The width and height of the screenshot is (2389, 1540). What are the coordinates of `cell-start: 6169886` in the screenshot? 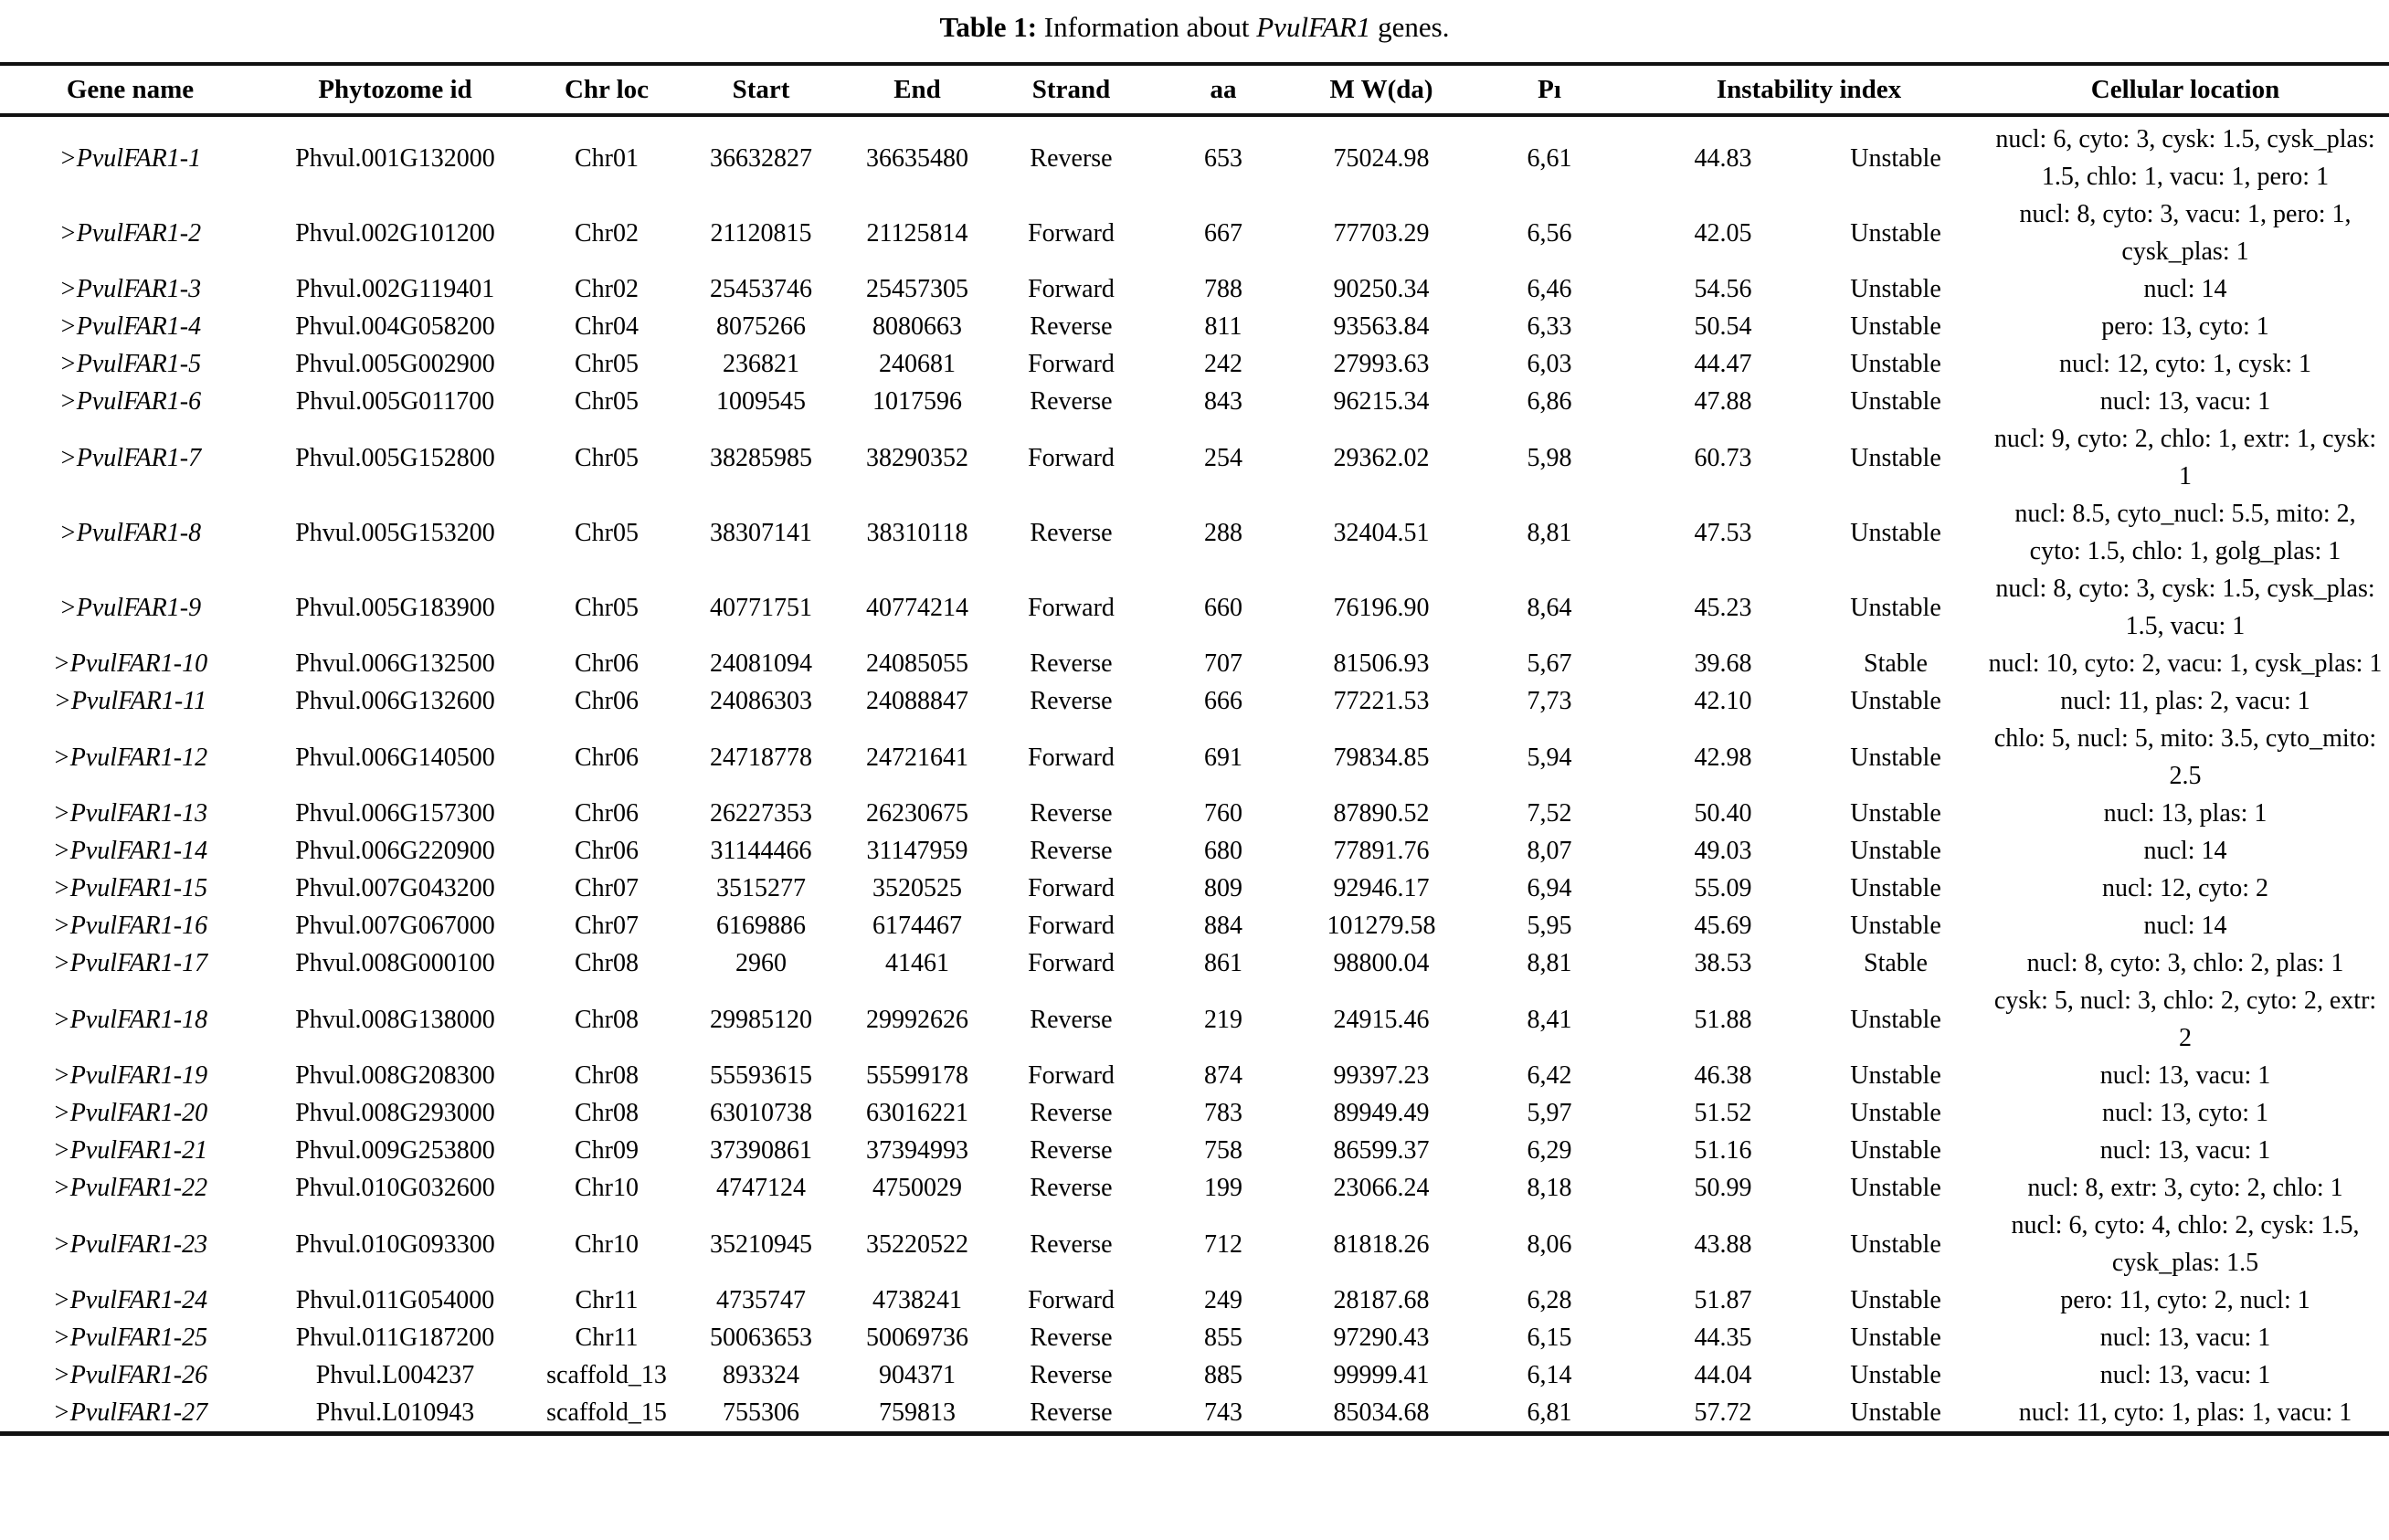 It's located at (761, 926).